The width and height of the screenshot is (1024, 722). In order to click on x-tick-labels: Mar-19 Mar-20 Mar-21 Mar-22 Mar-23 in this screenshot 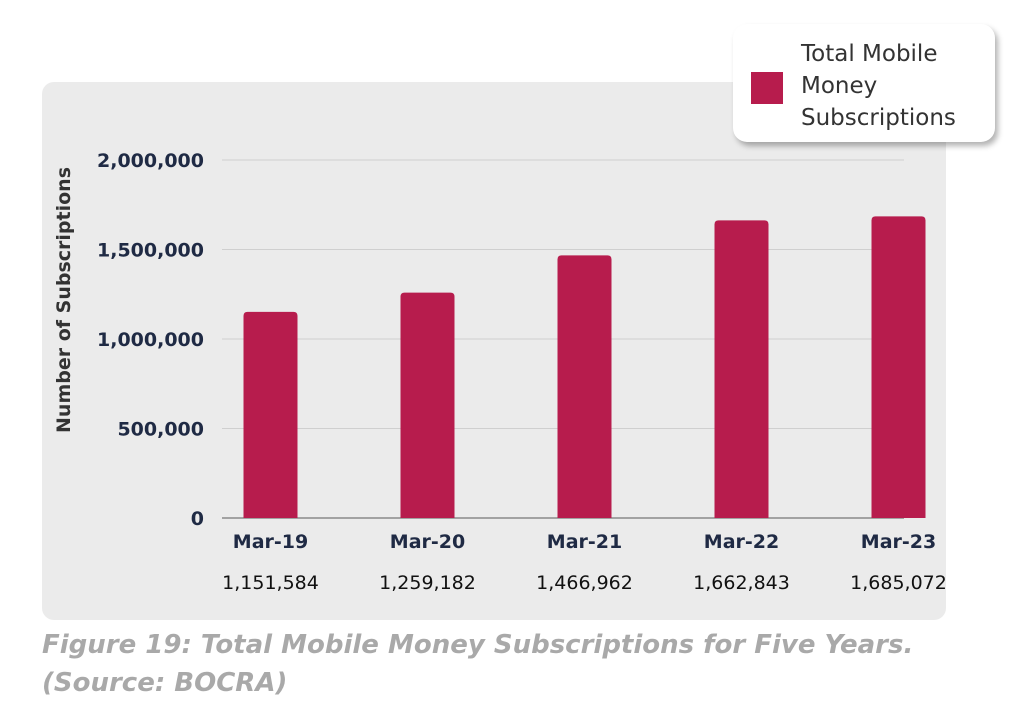, I will do `click(584, 542)`.